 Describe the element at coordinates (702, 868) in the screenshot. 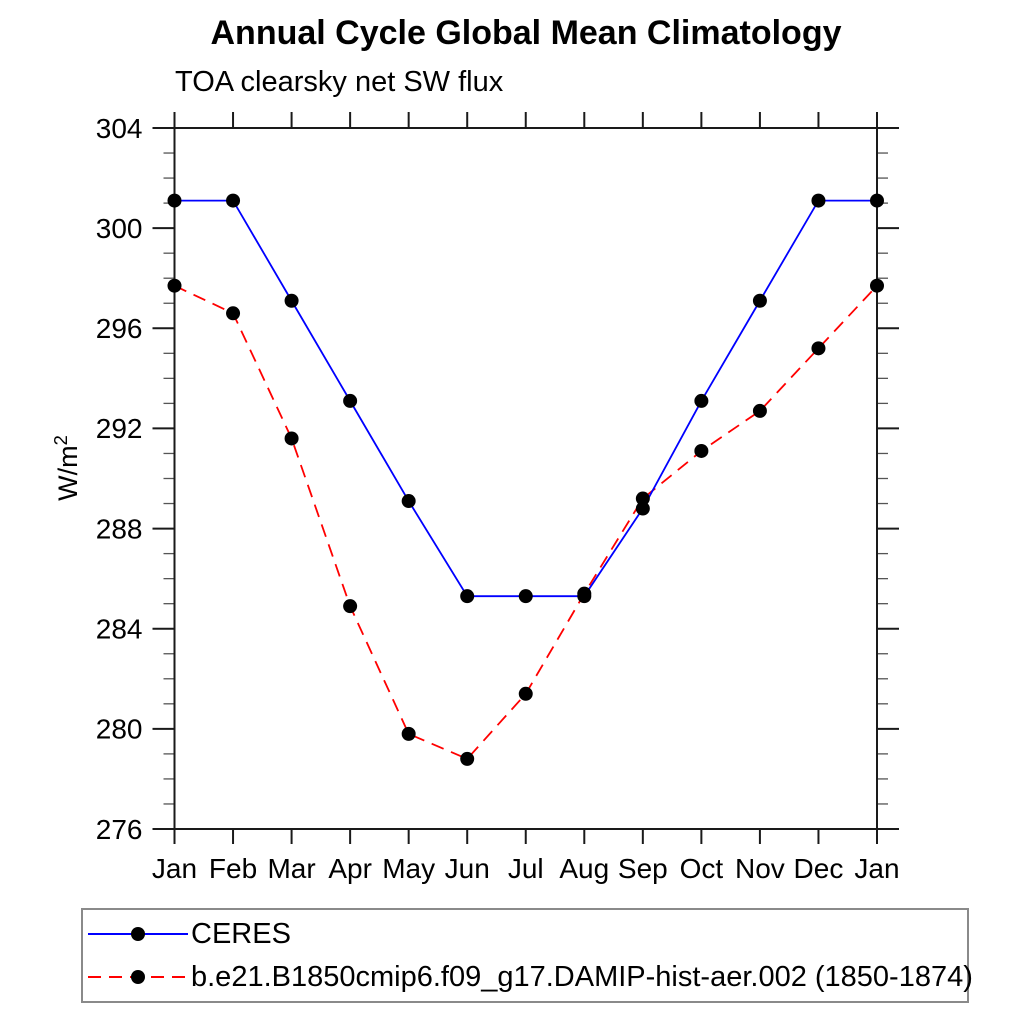

I see `x-tick-label: Oct` at that location.